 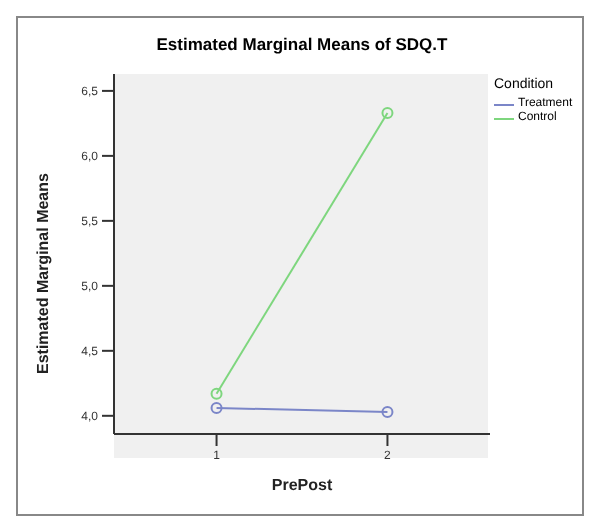 I want to click on x-axis-title: PrePost, so click(x=302, y=485).